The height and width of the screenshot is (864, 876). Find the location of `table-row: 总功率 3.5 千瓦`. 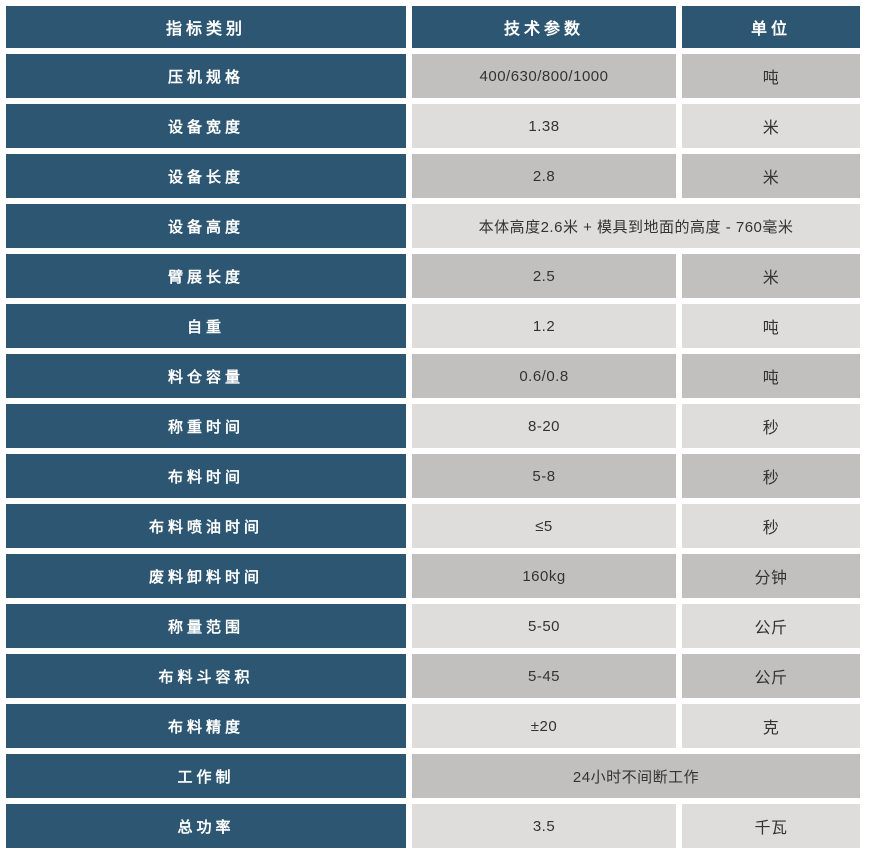

table-row: 总功率 3.5 千瓦 is located at coordinates (433, 826).